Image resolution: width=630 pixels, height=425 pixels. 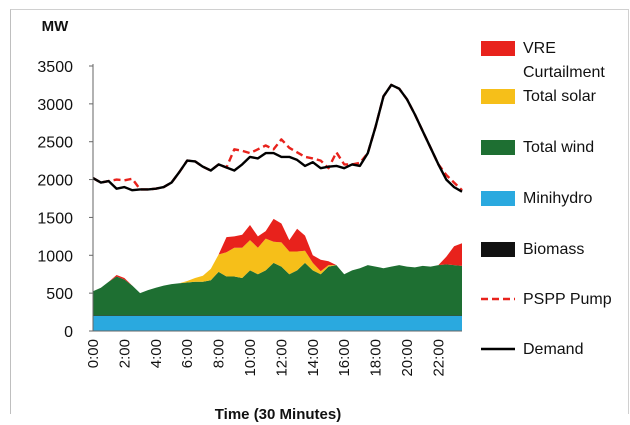 I want to click on x-tick-label: 20:00, so click(x=407, y=358).